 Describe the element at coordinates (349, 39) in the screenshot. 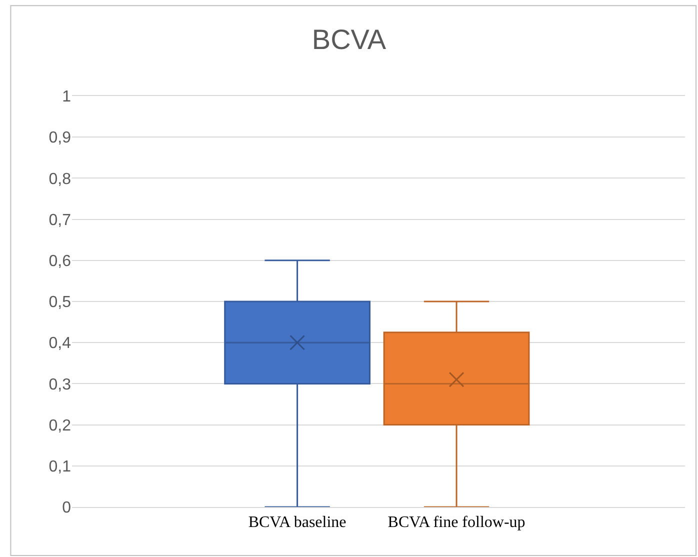

I see `chart-title: BCVA` at that location.